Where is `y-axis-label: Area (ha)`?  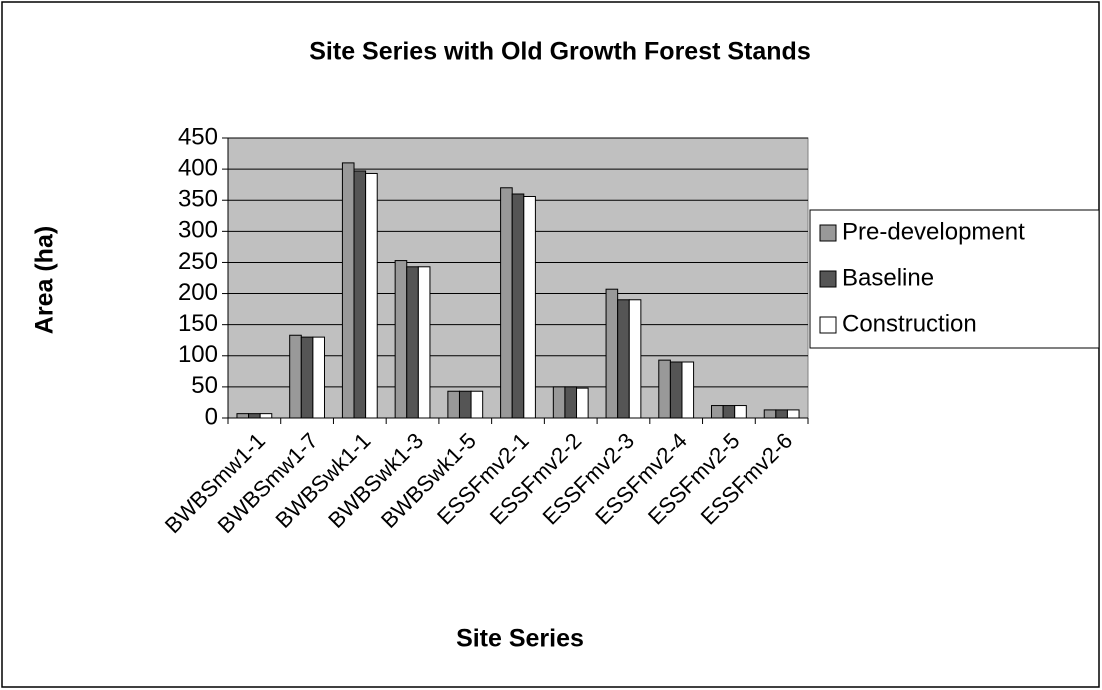 y-axis-label: Area (ha) is located at coordinates (45, 280).